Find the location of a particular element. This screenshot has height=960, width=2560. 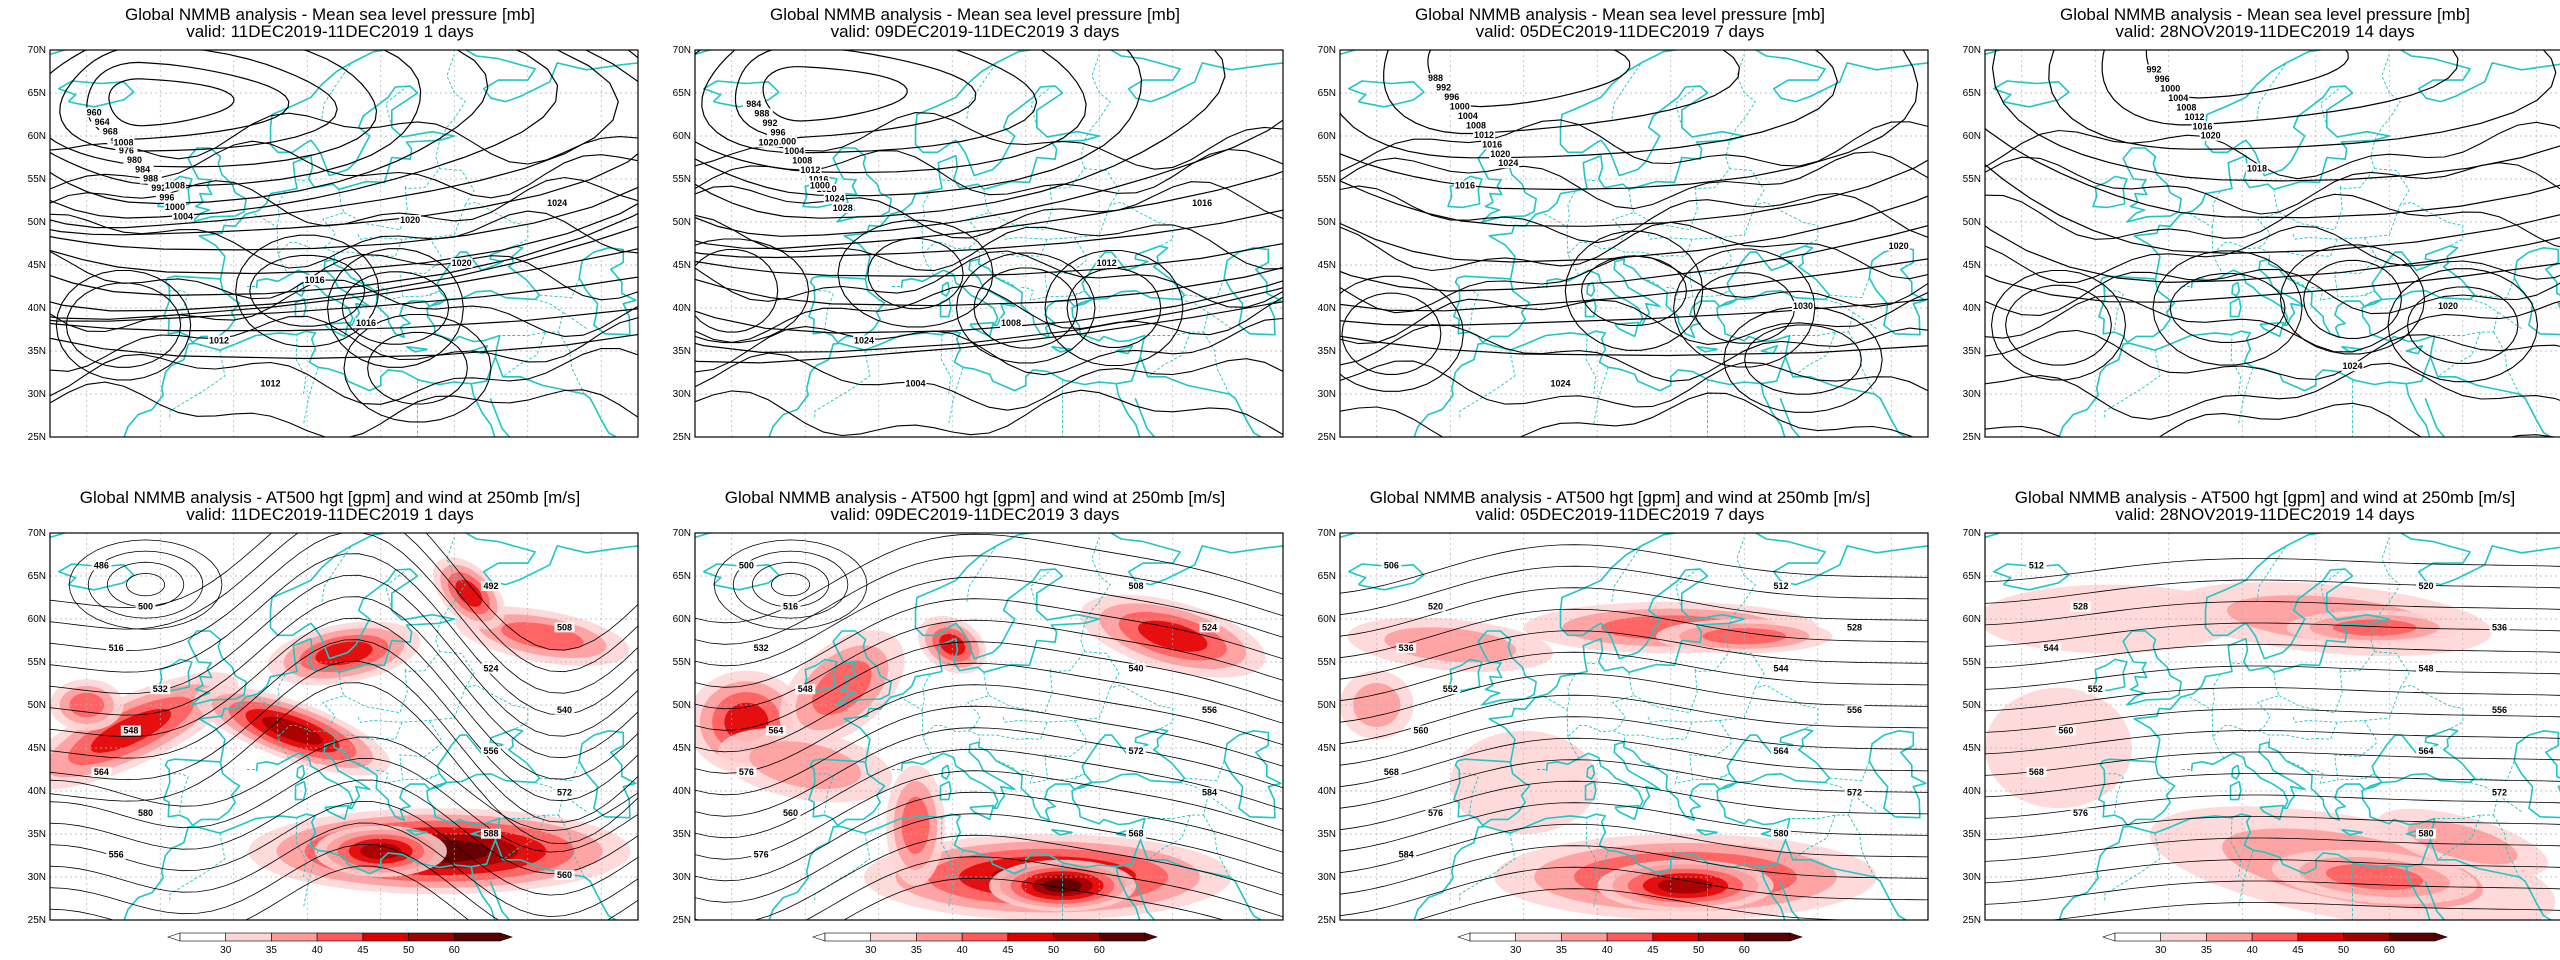

lon-tick-label: 20W is located at coordinates (1376, 927).